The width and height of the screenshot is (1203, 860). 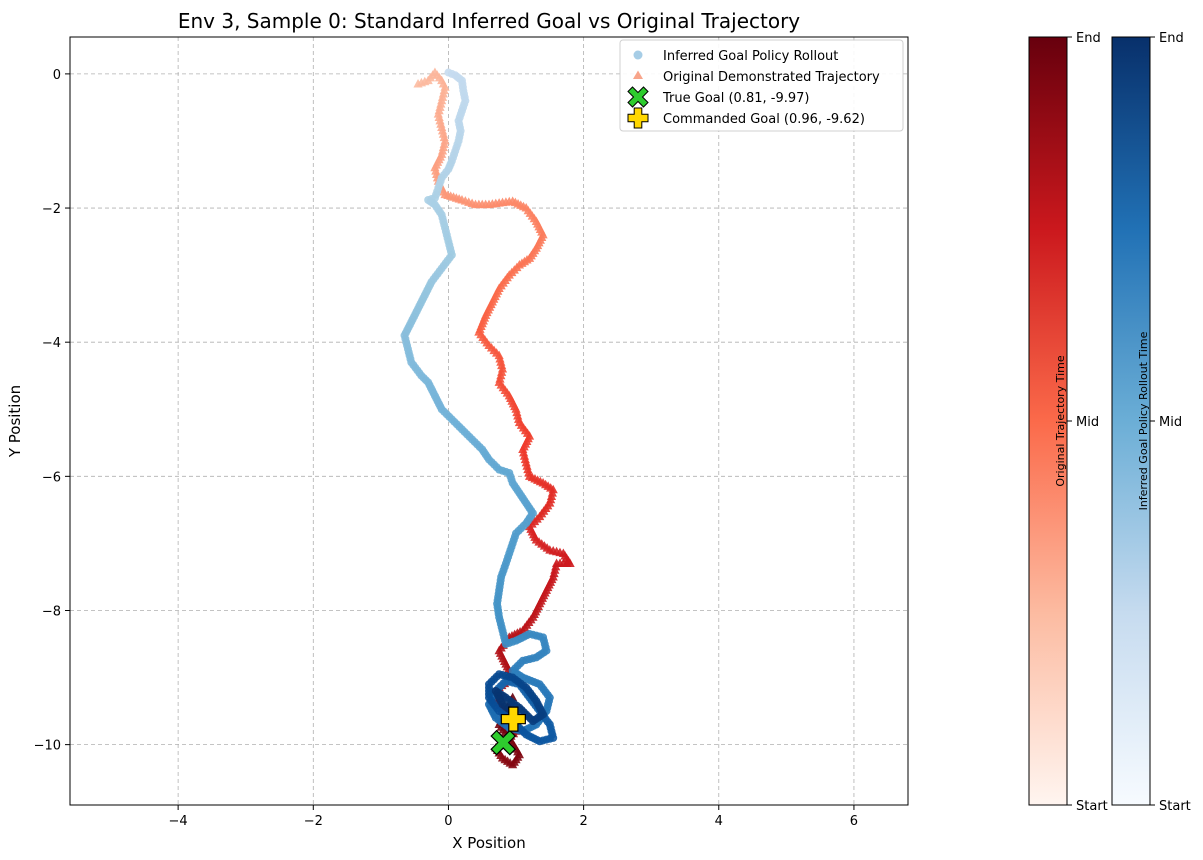 What do you see at coordinates (503, 742) in the screenshot?
I see `true-goal-marker` at bounding box center [503, 742].